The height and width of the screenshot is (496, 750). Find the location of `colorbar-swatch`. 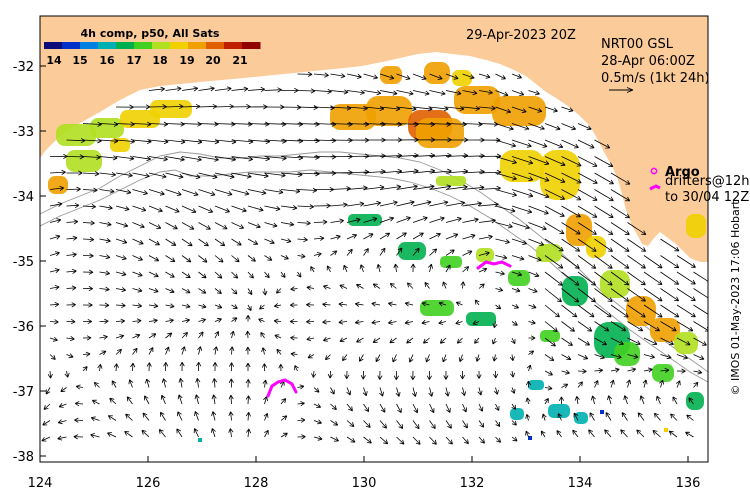

colorbar-swatch is located at coordinates (251, 45).